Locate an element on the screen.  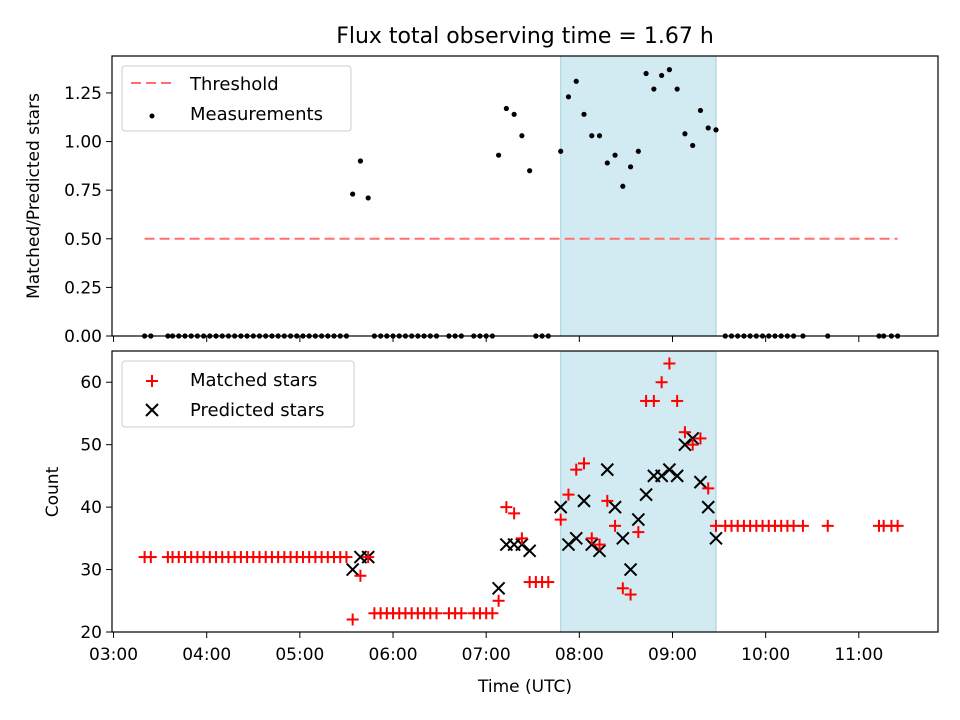
y-tick-label: 1.00 is located at coordinates (83, 143).